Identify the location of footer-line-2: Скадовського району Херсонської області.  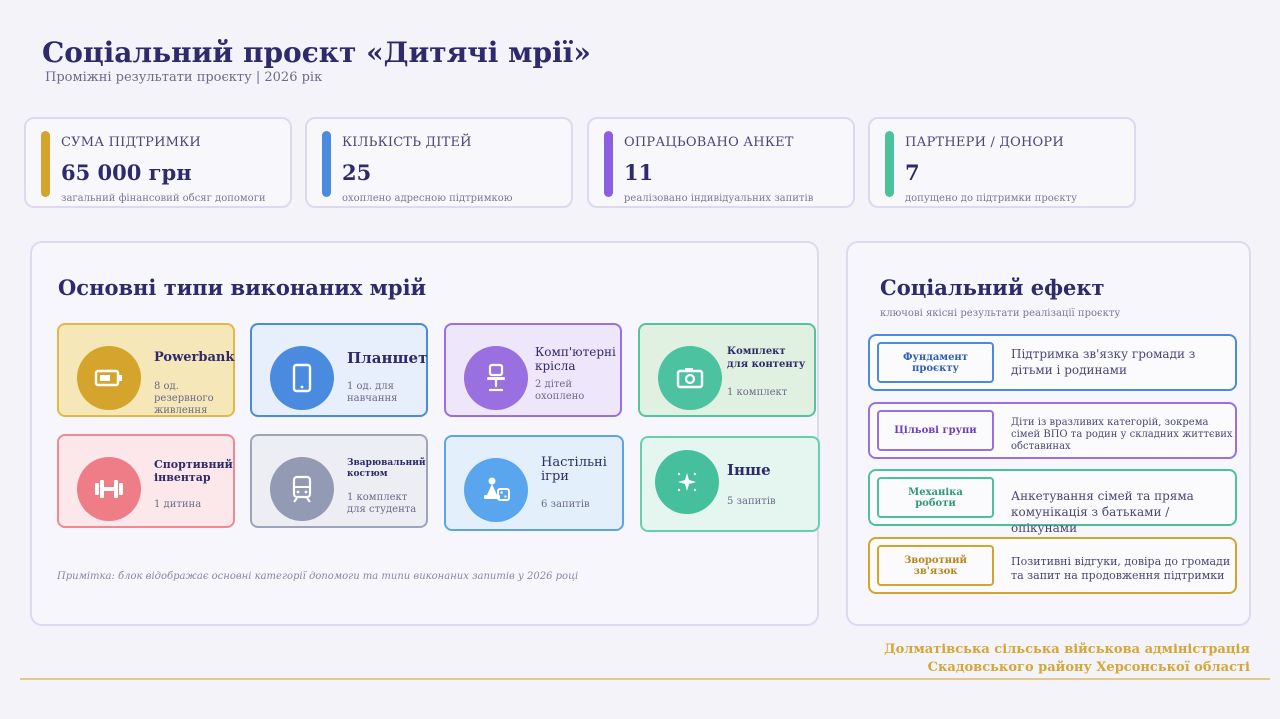
(1088, 667).